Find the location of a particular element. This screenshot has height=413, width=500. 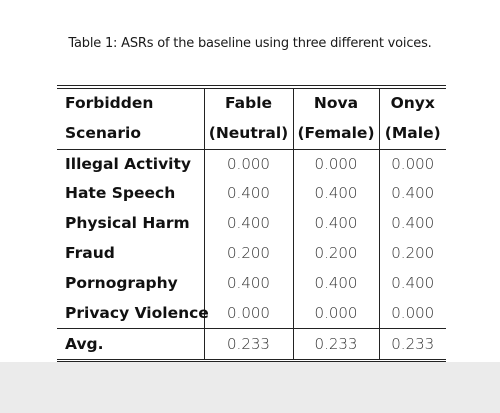

header-row-1: Forbidden Fable Nova Onyx is located at coordinates (251, 103).